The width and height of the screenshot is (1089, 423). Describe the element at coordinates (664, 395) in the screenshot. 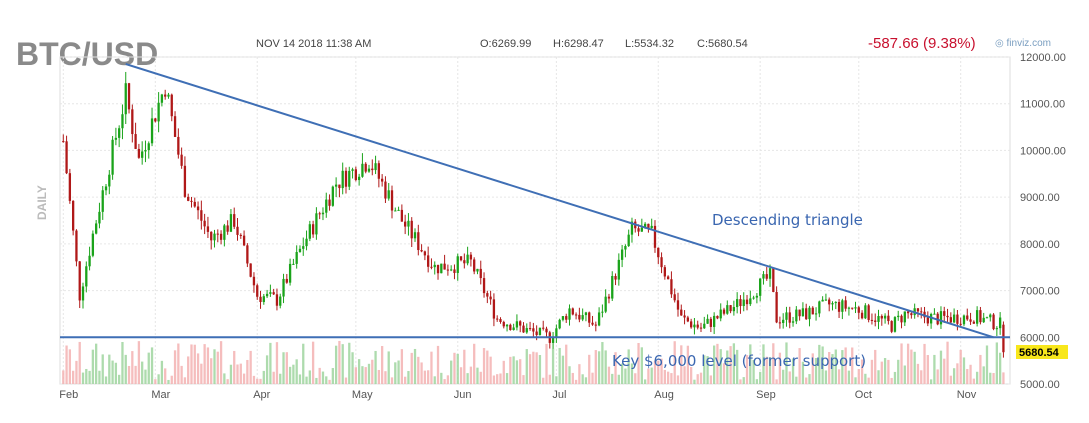

I see `x-tick-label: Aug` at that location.